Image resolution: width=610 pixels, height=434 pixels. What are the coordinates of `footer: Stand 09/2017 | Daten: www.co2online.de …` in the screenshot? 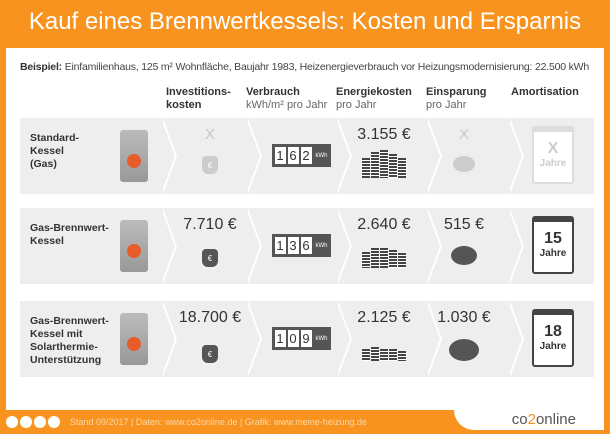 It's located at (305, 422).